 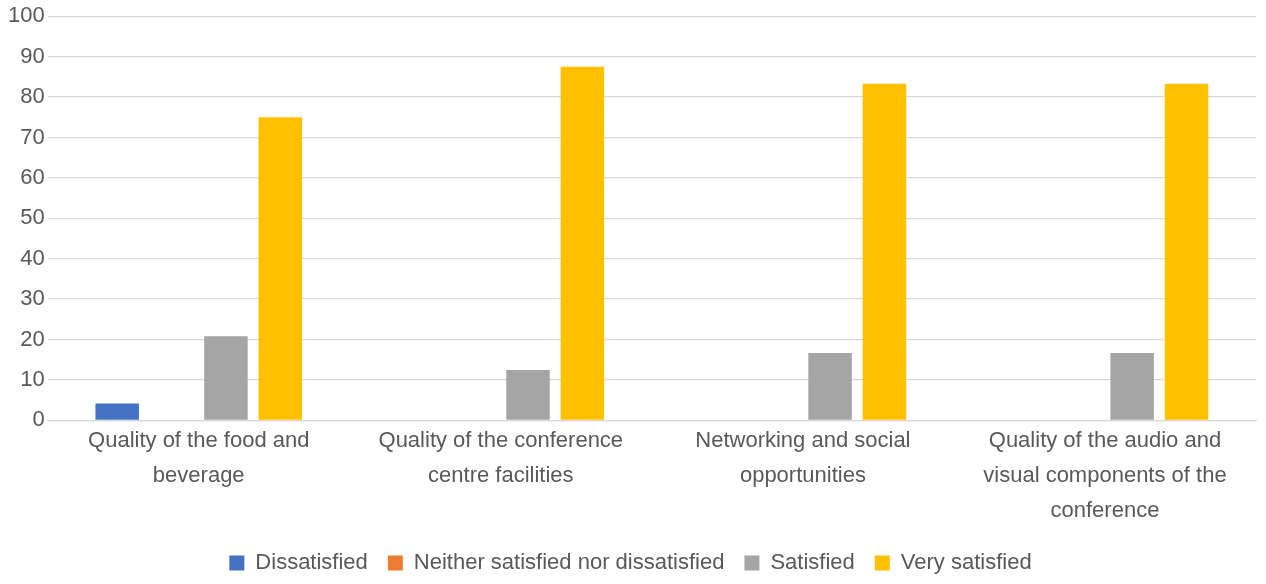 What do you see at coordinates (199, 457) in the screenshot?
I see `x-tick-label: Quality of the food and beverage` at bounding box center [199, 457].